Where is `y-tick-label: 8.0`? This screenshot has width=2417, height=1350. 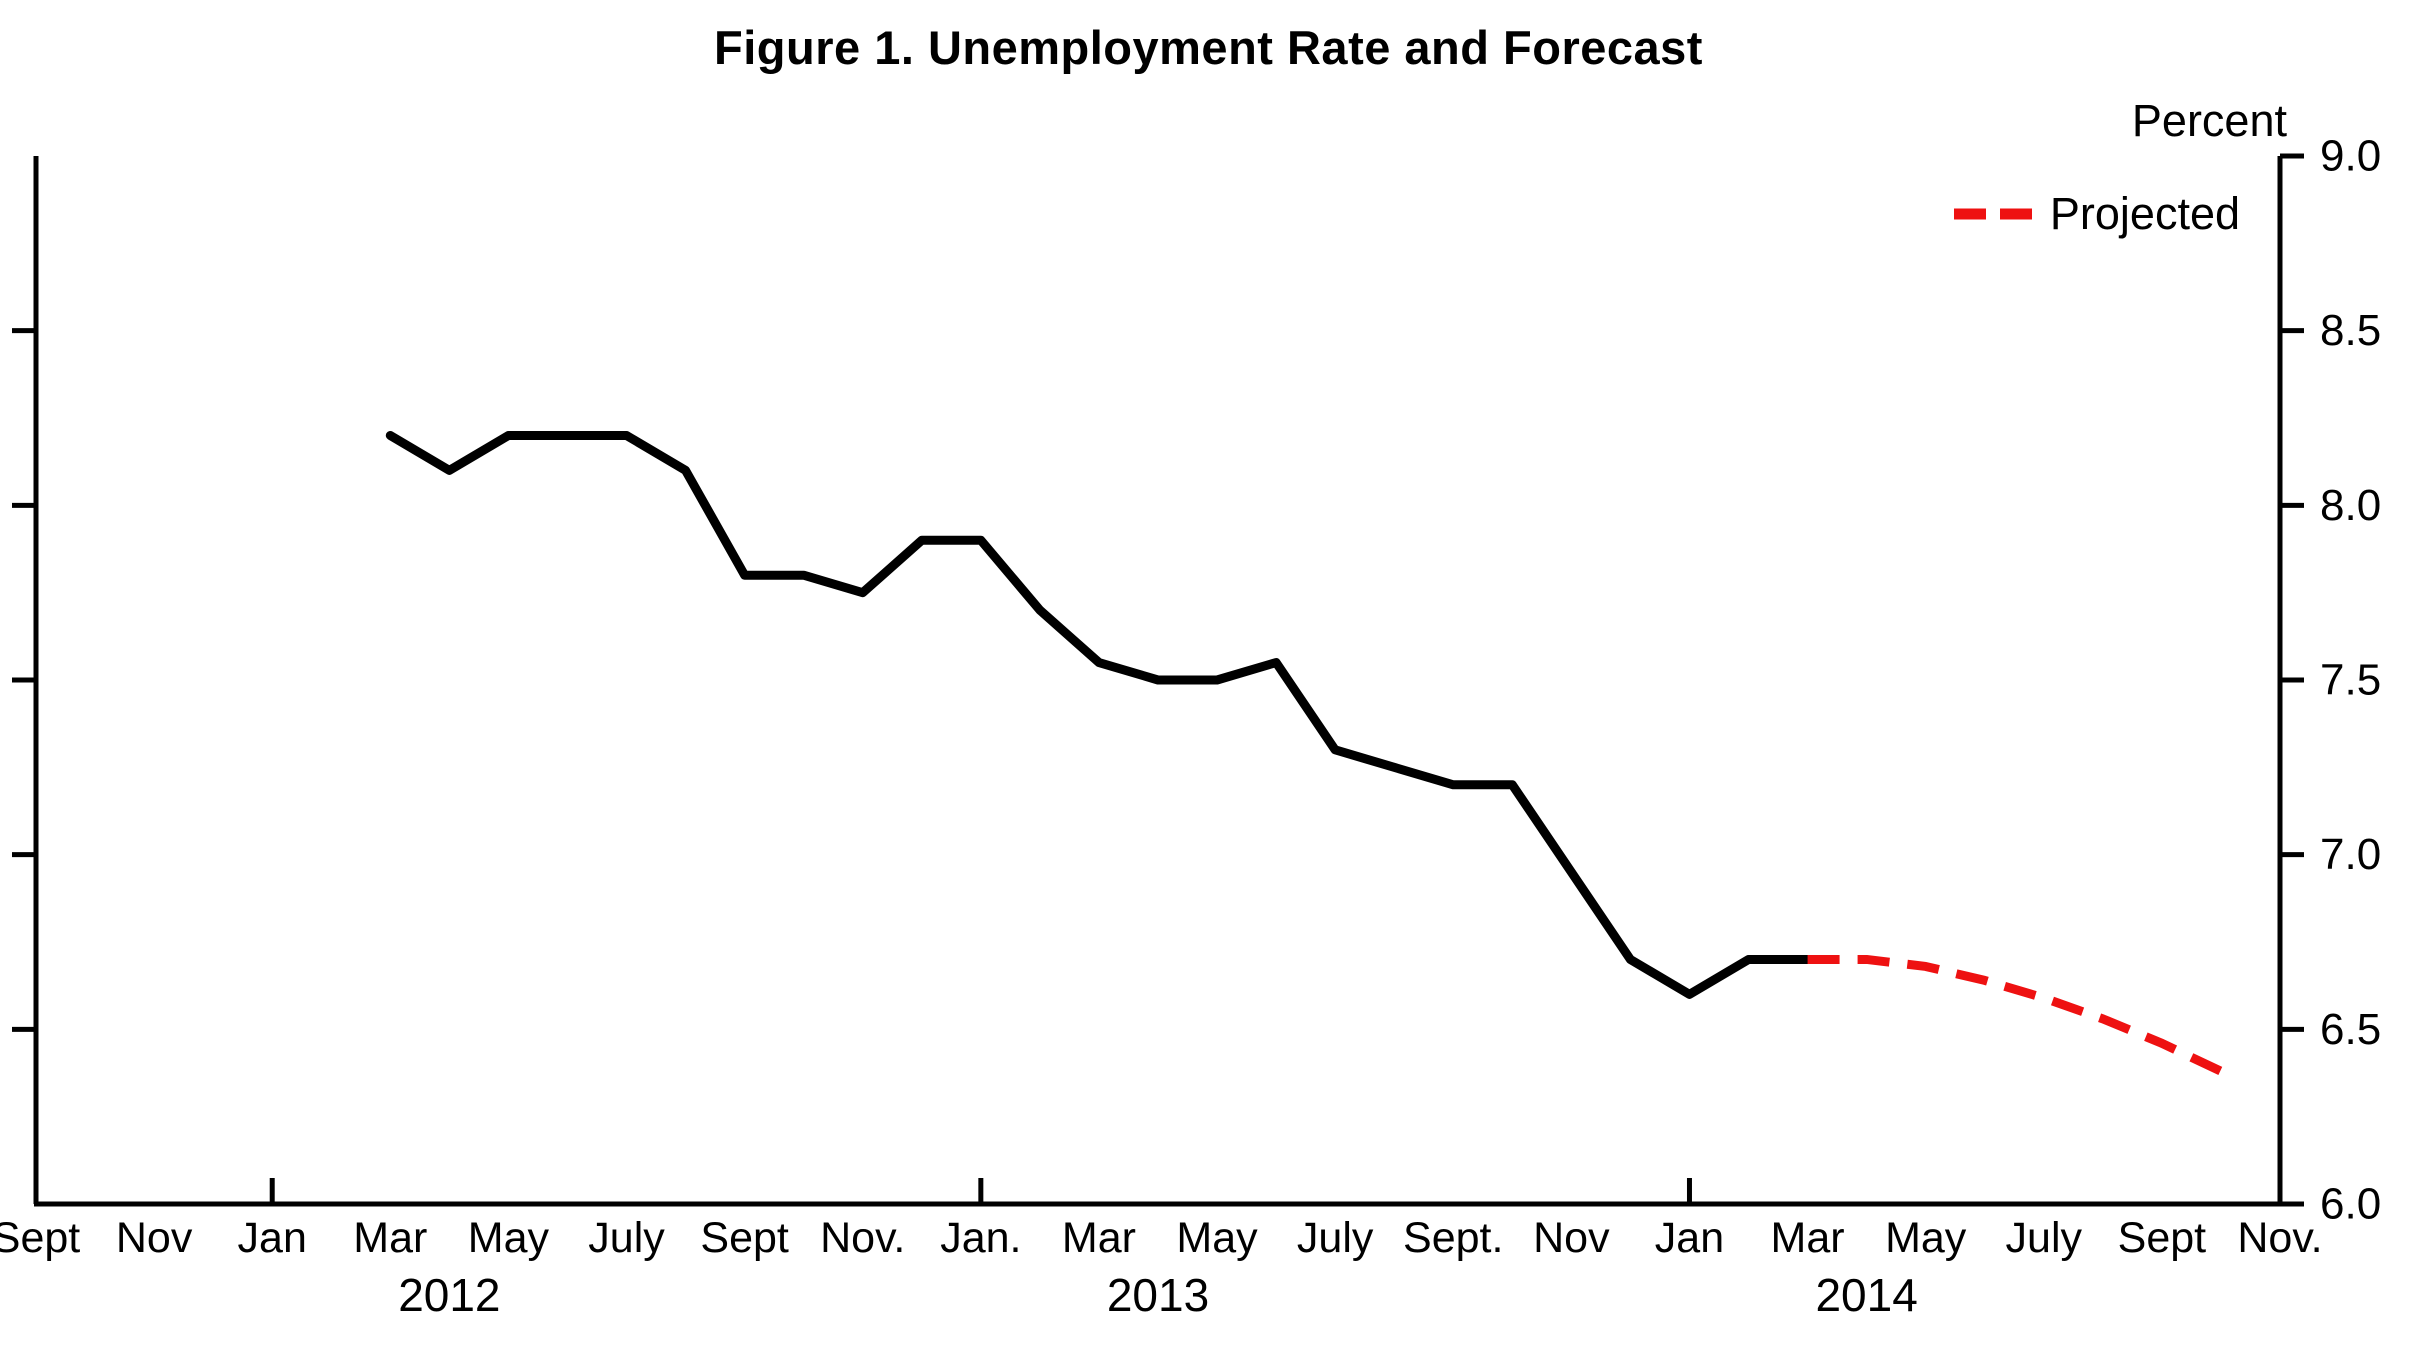 y-tick-label: 8.0 is located at coordinates (2350, 505).